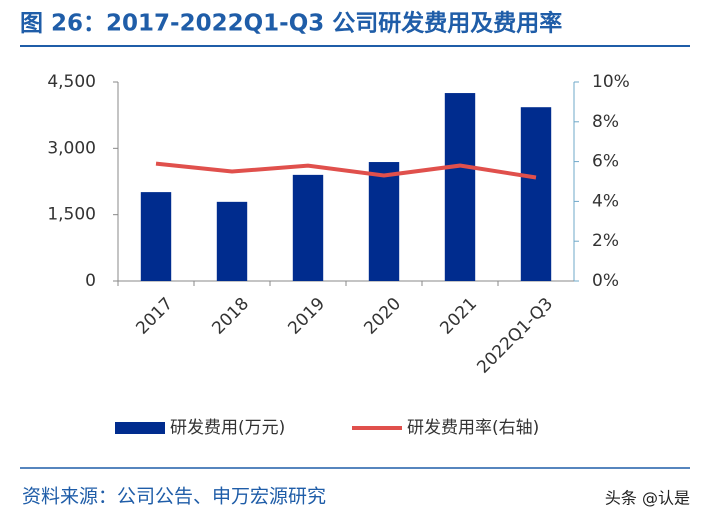 Image resolution: width=701 pixels, height=527 pixels. I want to click on y2-tick-label: 10%, so click(611, 82).